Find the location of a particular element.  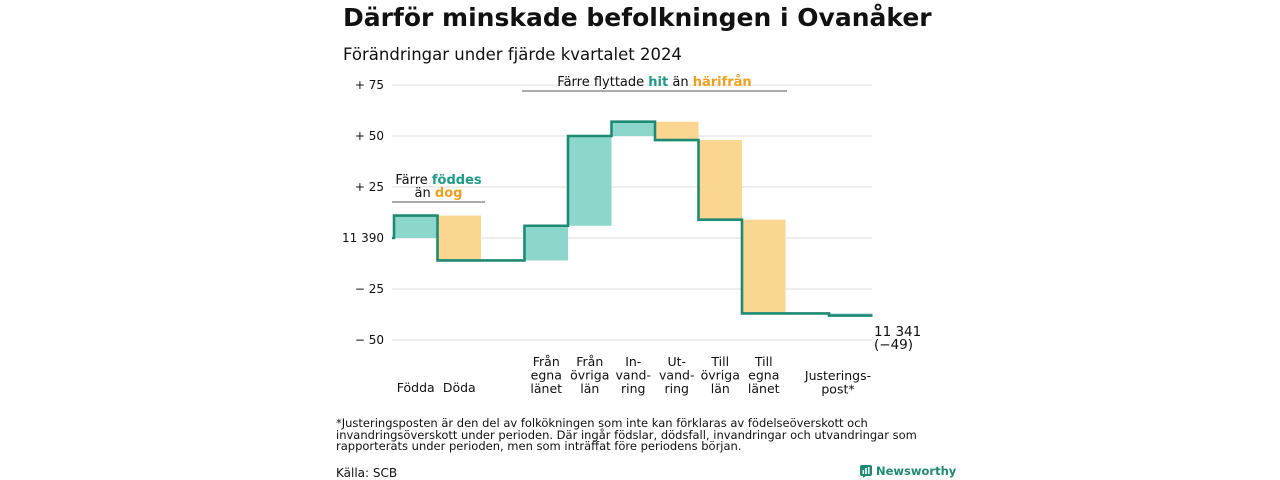

y-tick-label: − 50 is located at coordinates (369, 340).